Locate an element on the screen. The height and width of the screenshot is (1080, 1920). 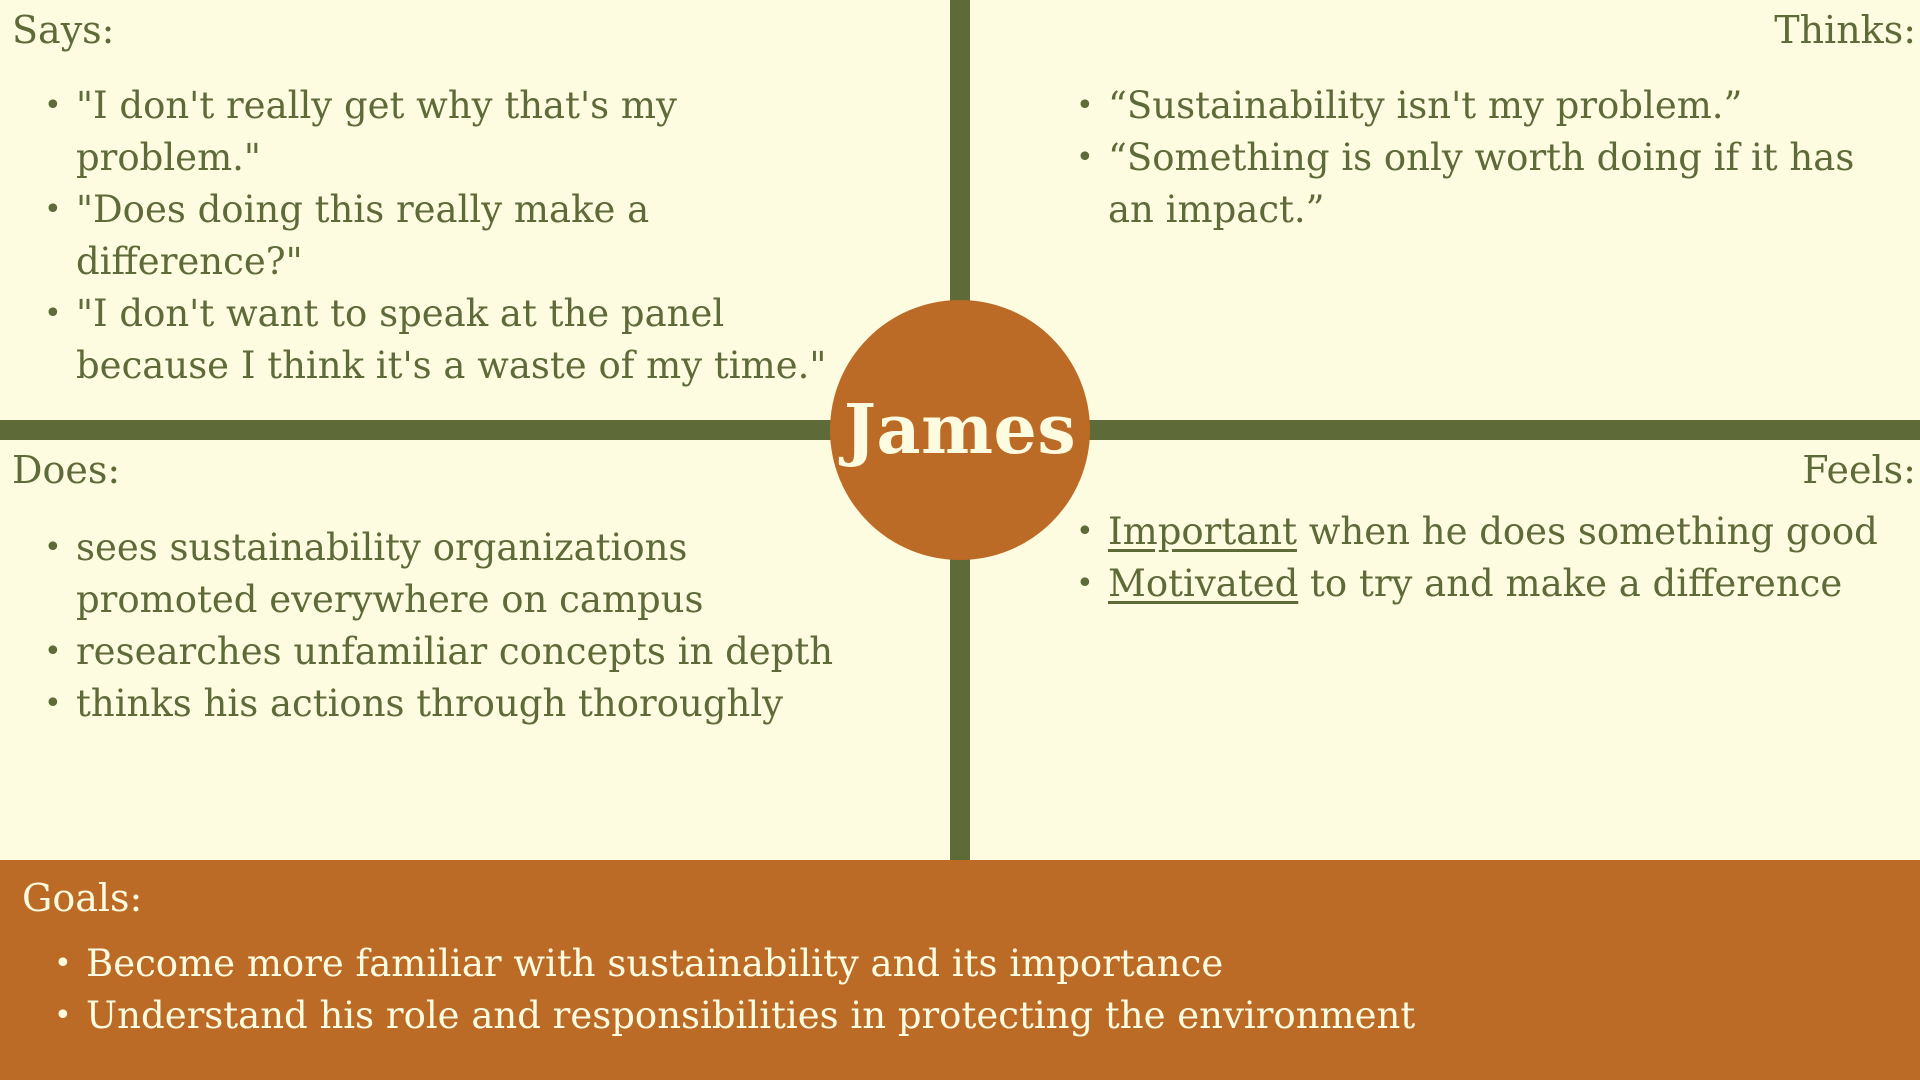
persona-circle: James is located at coordinates (960, 430).